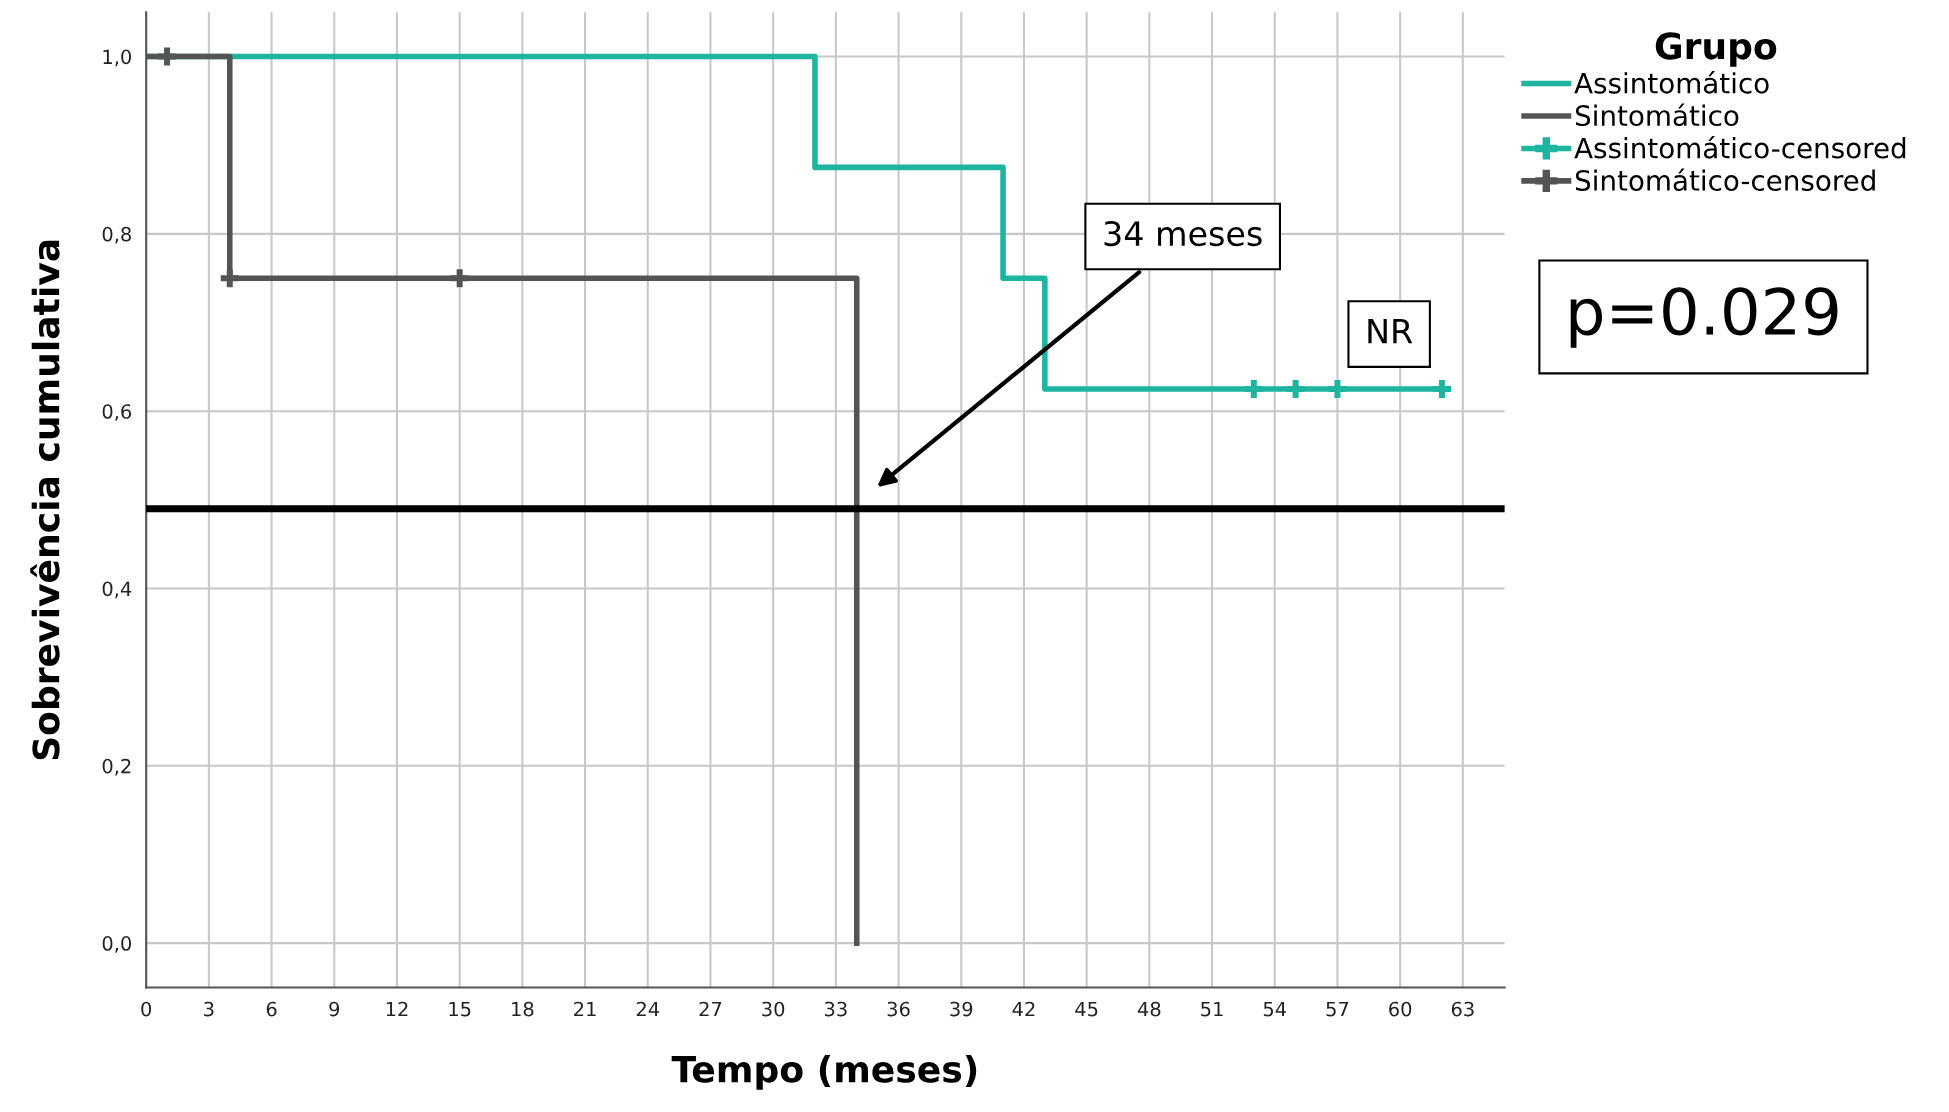 The width and height of the screenshot is (1949, 1112). I want to click on x-tick-label: 27, so click(710, 1009).